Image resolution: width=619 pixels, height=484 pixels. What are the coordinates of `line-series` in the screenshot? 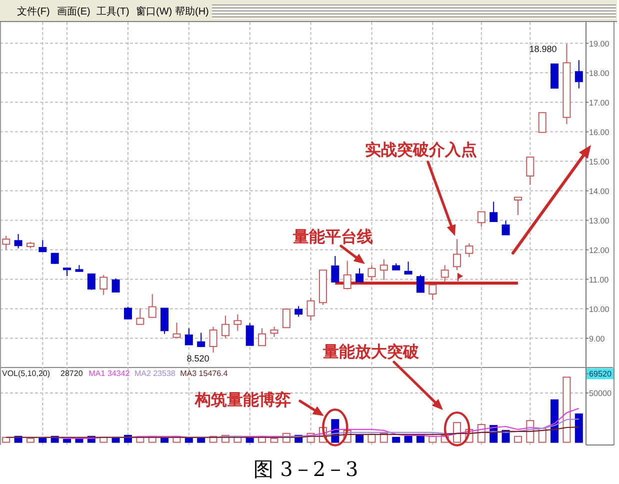 It's located at (293, 432).